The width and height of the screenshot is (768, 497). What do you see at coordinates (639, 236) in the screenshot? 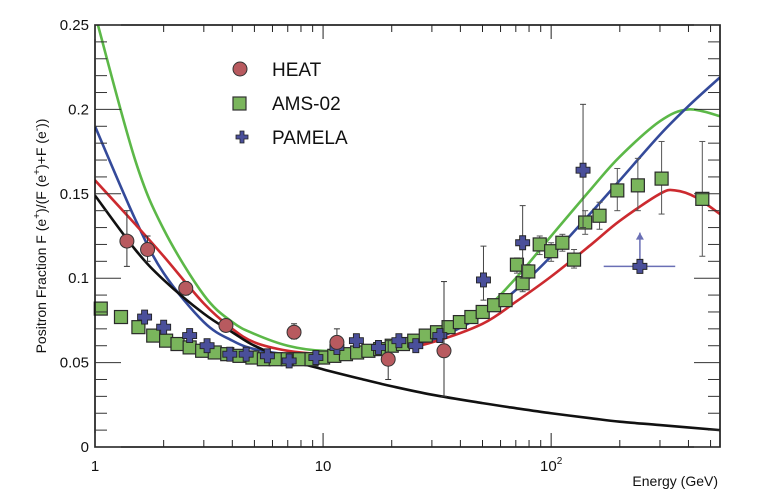
I see `lower-limit-arrow-icon` at bounding box center [639, 236].